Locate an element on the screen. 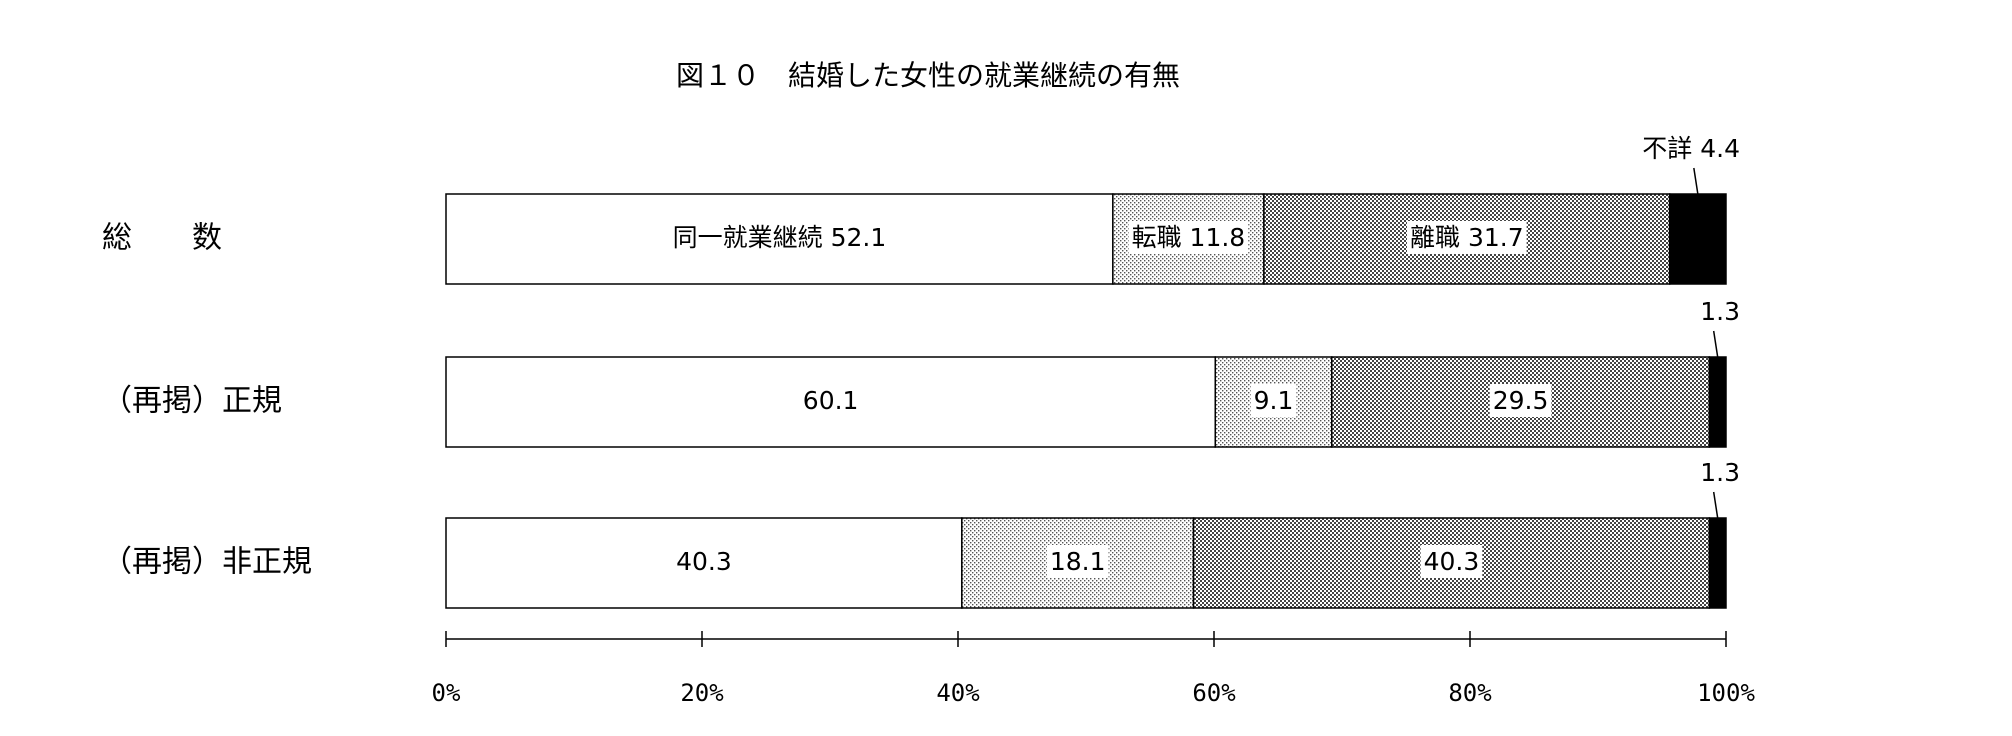 The height and width of the screenshot is (736, 2012). series-name: 転職 is located at coordinates (1157, 237).